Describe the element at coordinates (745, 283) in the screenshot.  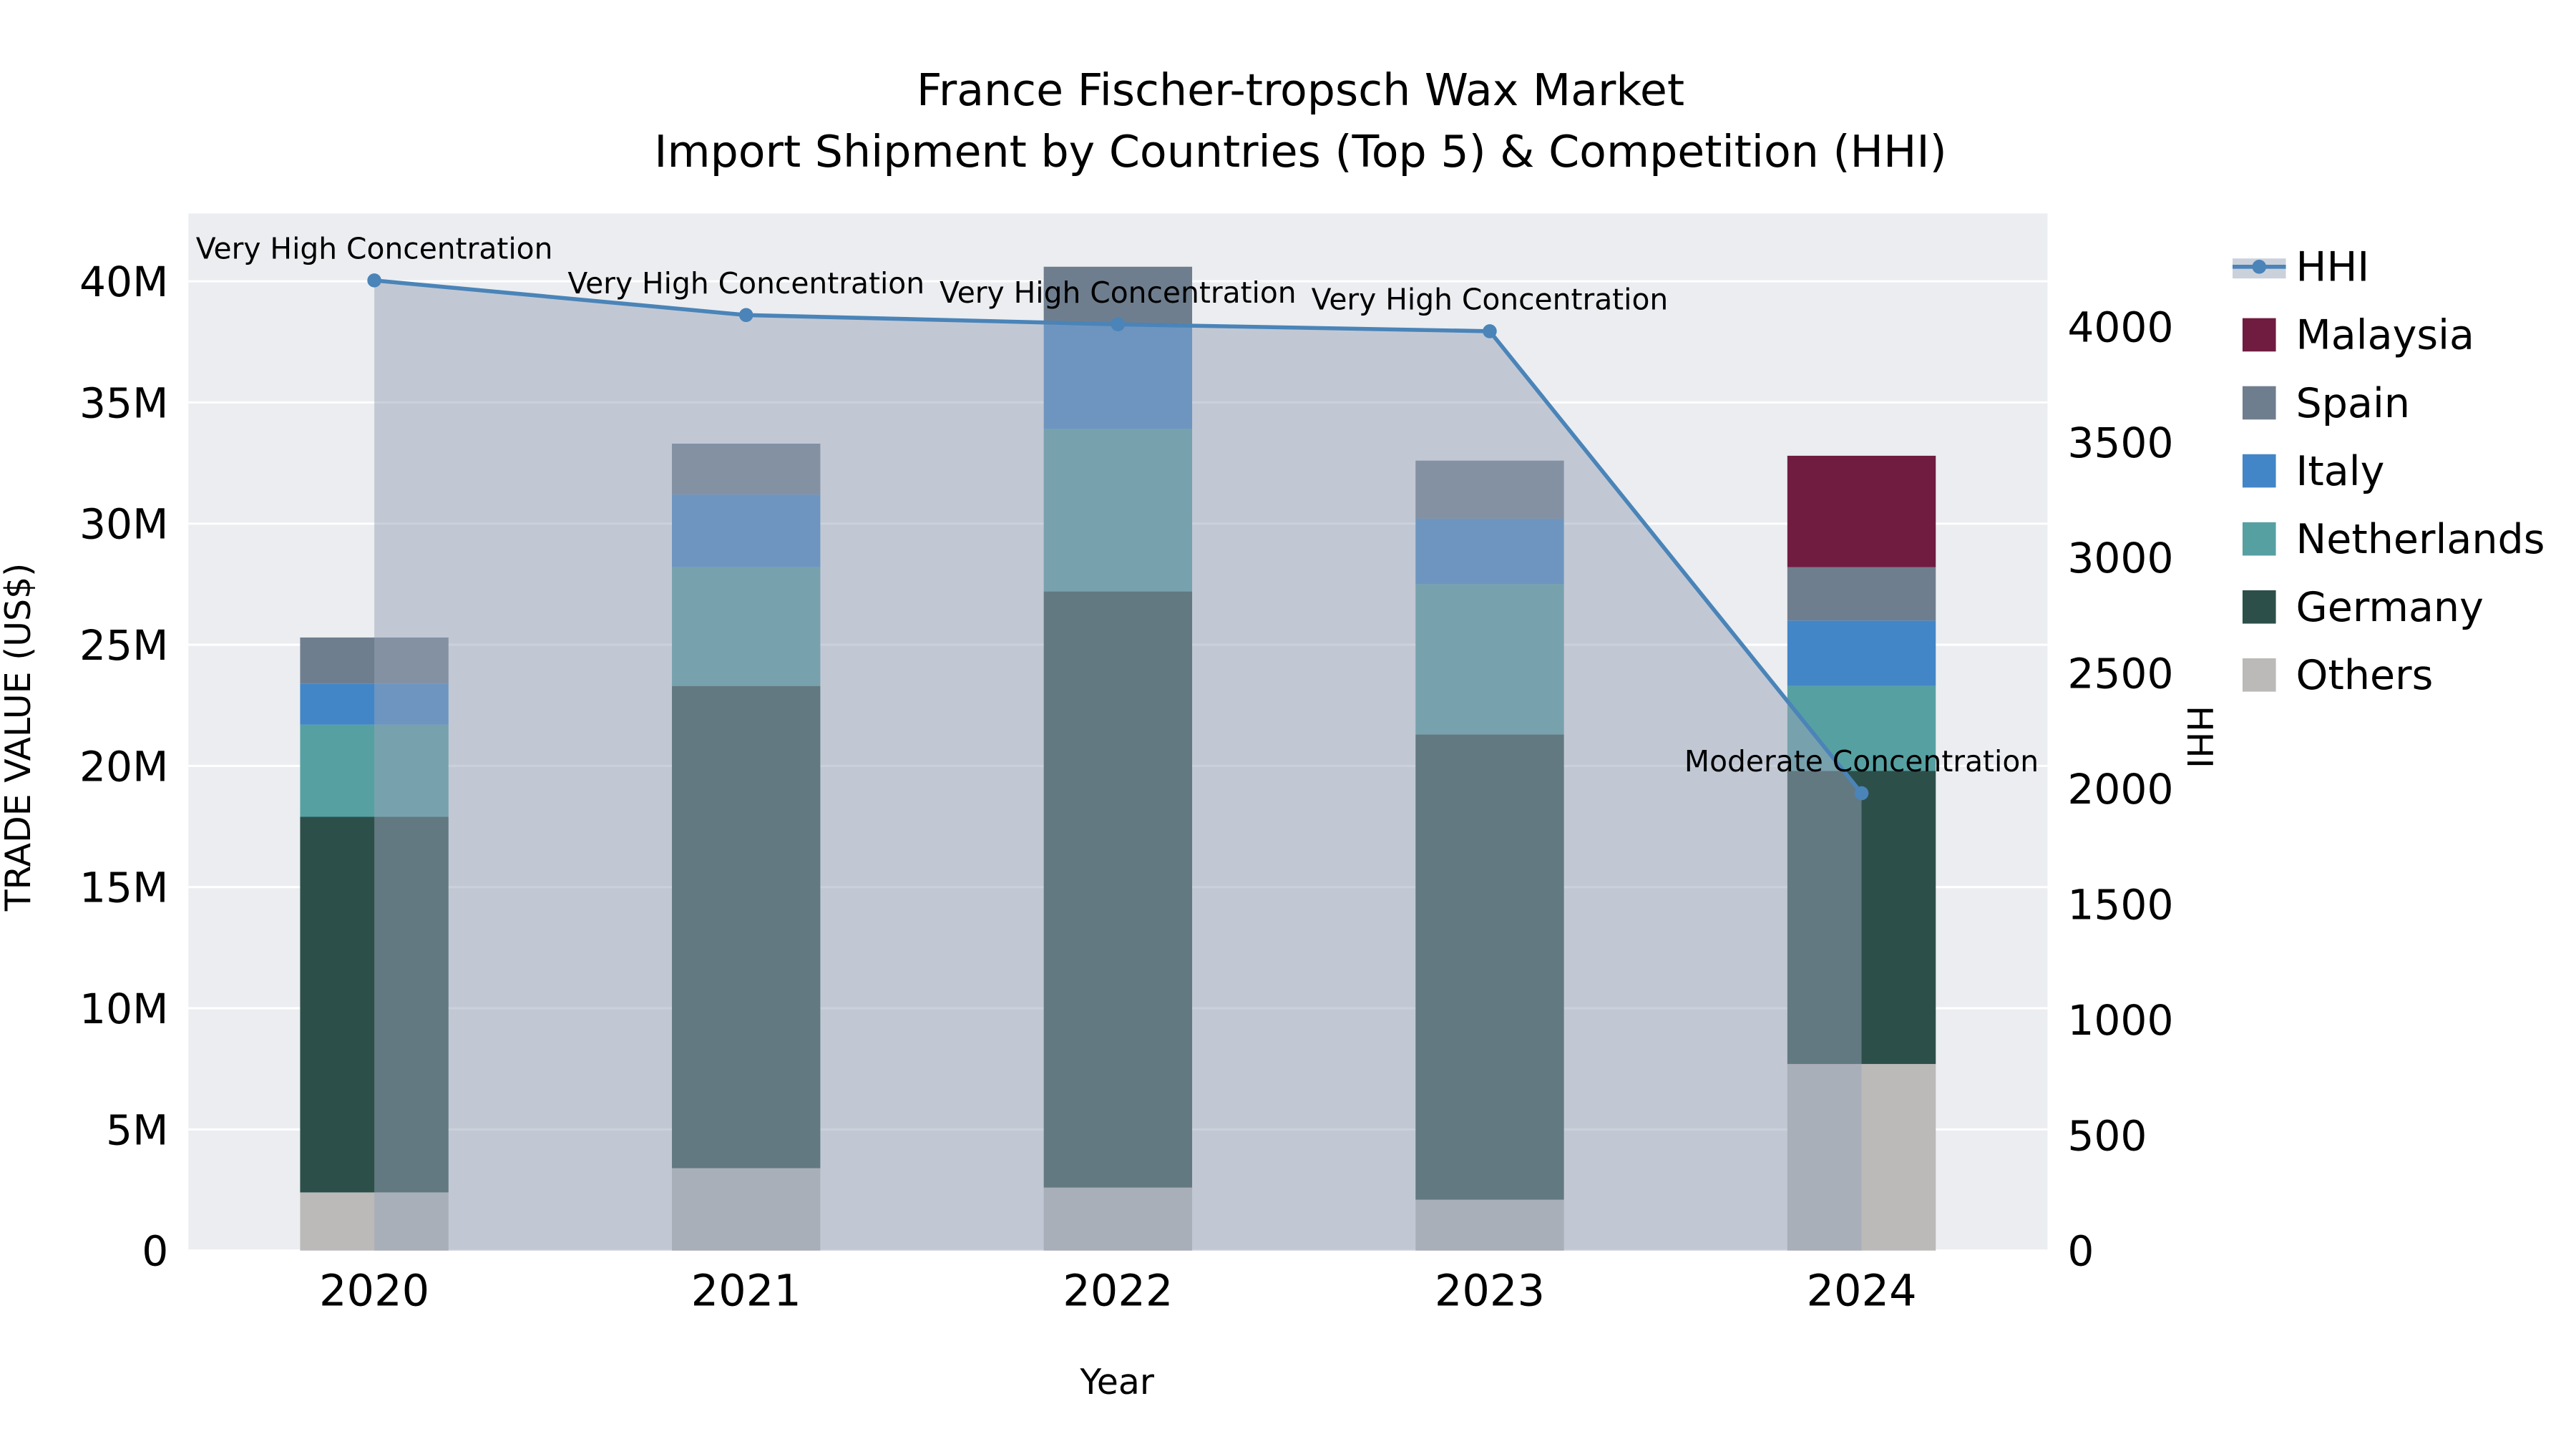
I see `annotation-2021: Very High Concentration` at that location.